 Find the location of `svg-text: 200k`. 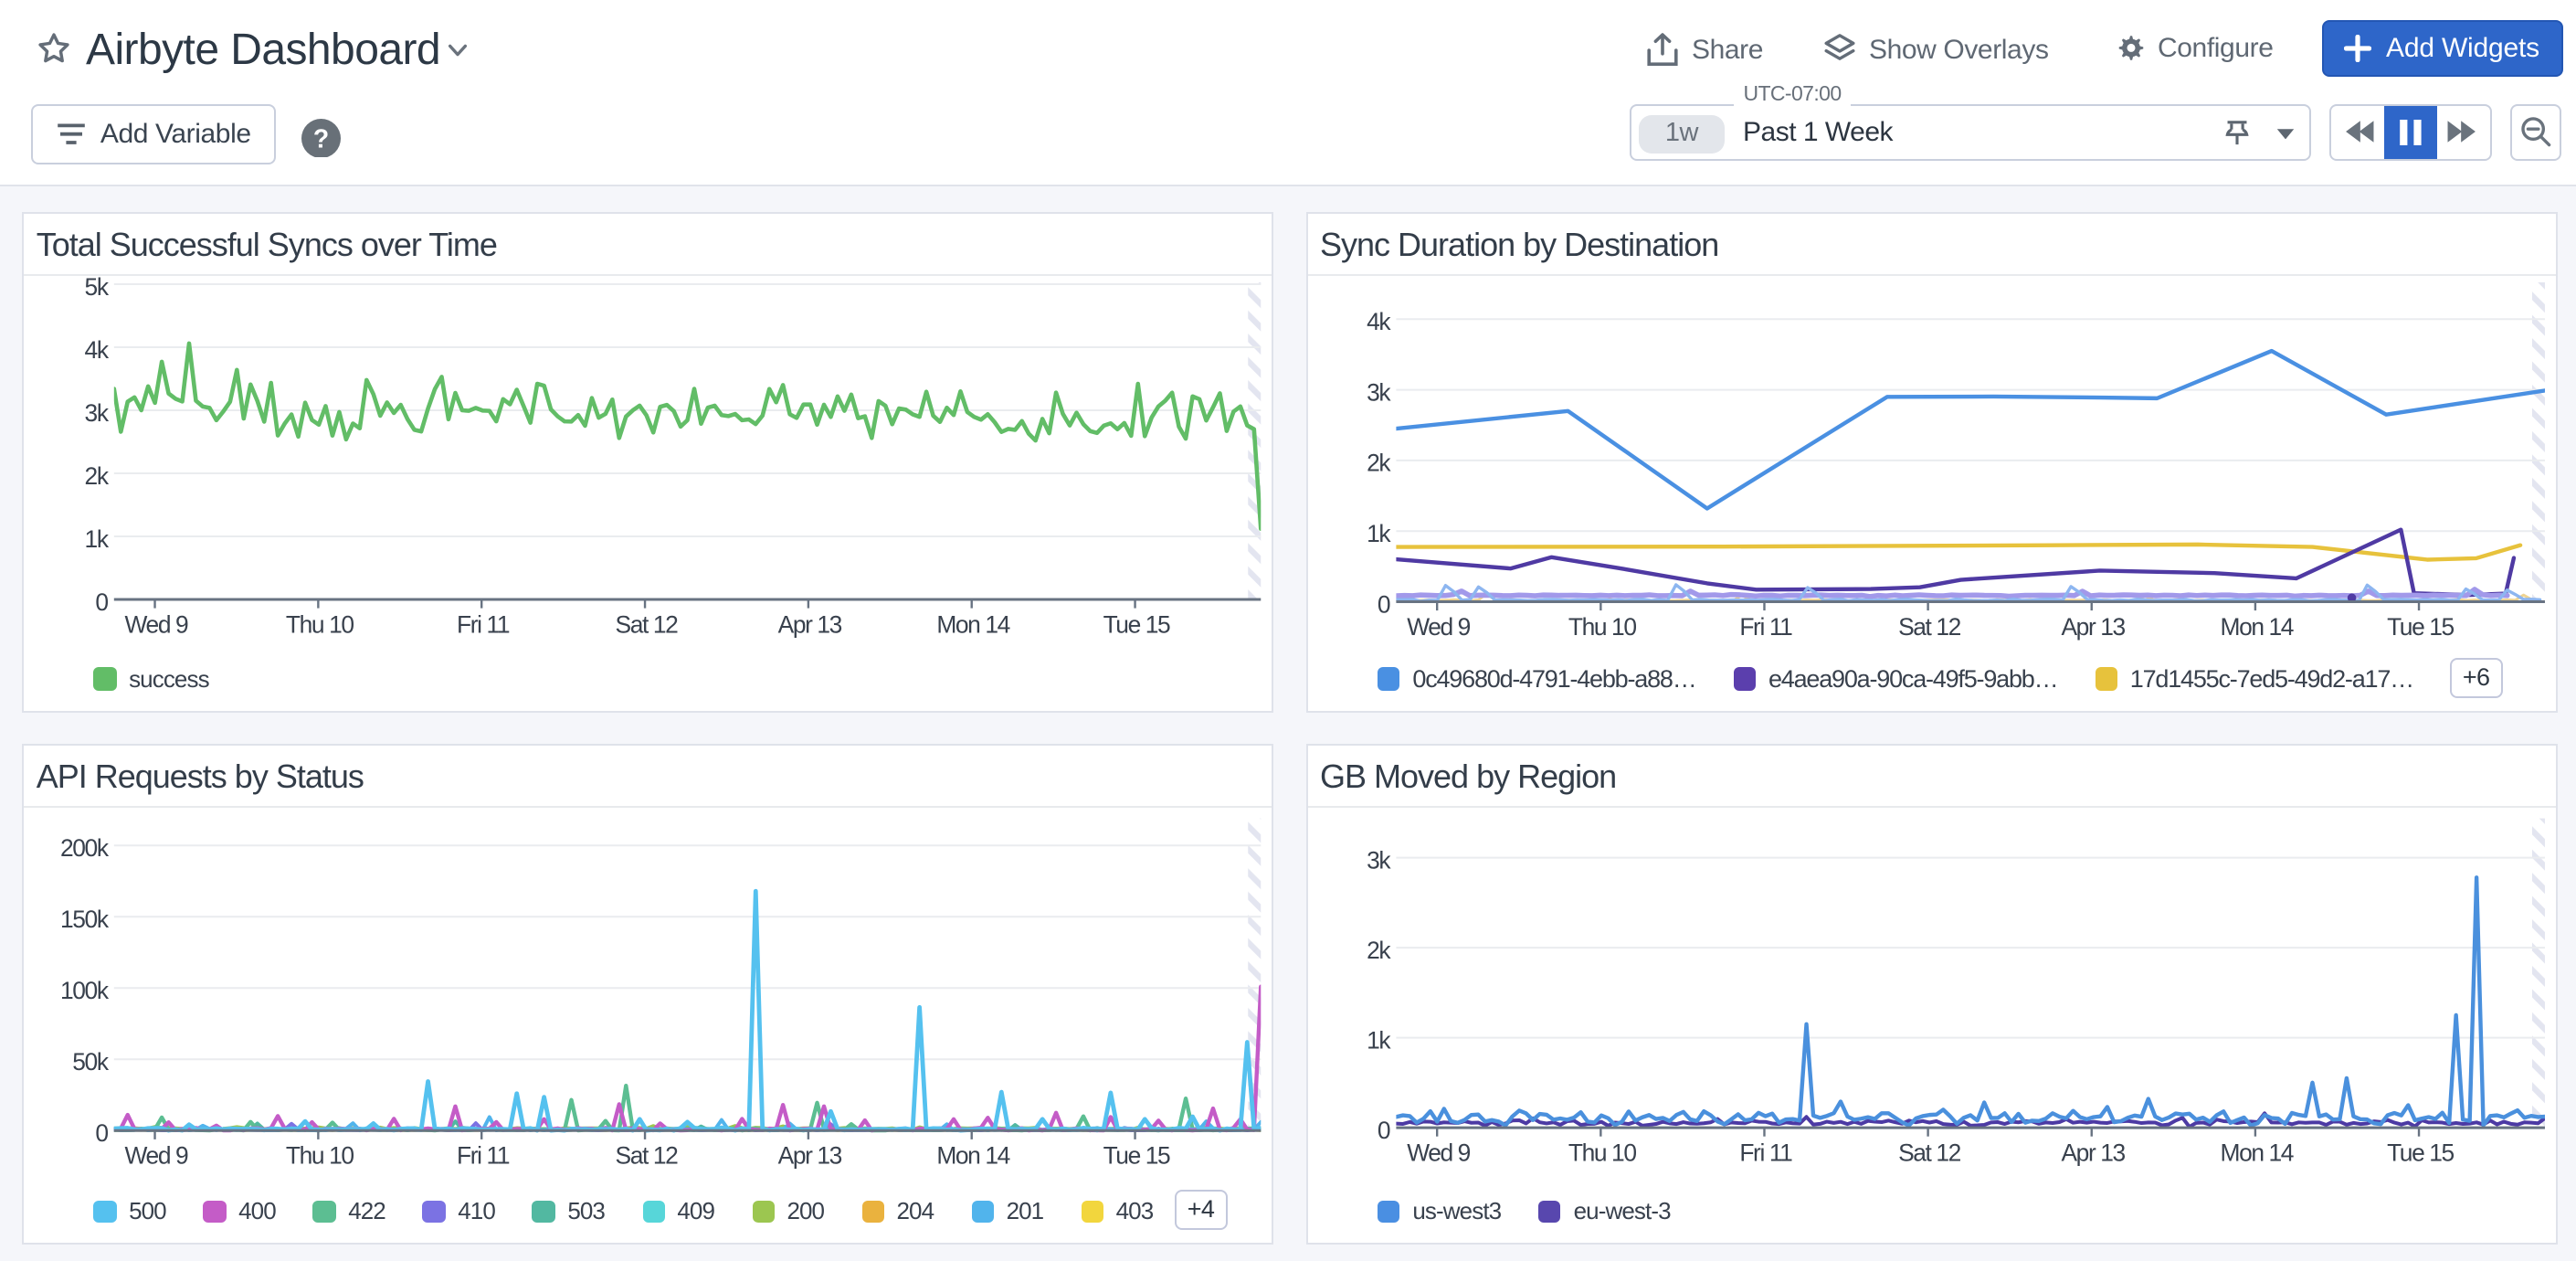

svg-text: 200k is located at coordinates (86, 848).